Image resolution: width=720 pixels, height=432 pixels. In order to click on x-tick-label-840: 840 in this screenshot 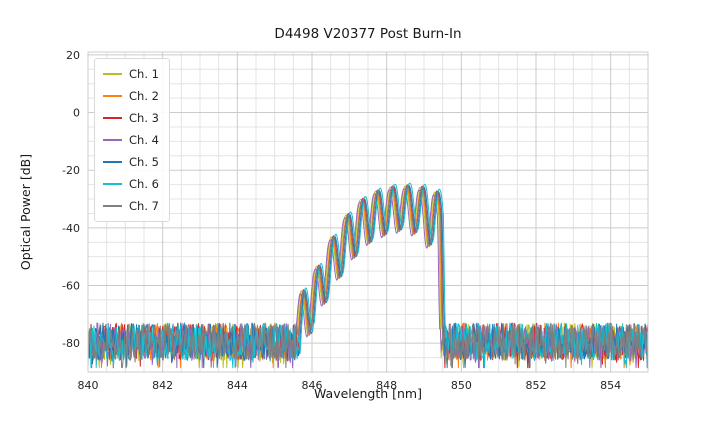, I will do `click(88, 385)`.